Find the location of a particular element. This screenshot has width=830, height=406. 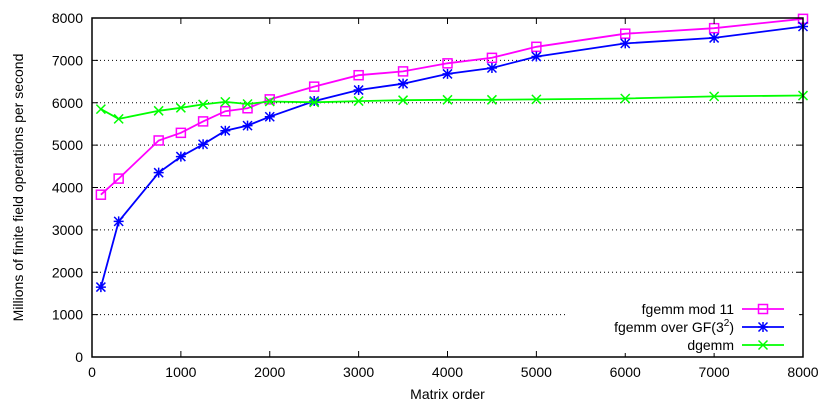

x-tick-label-0: 0 is located at coordinates (92, 372).